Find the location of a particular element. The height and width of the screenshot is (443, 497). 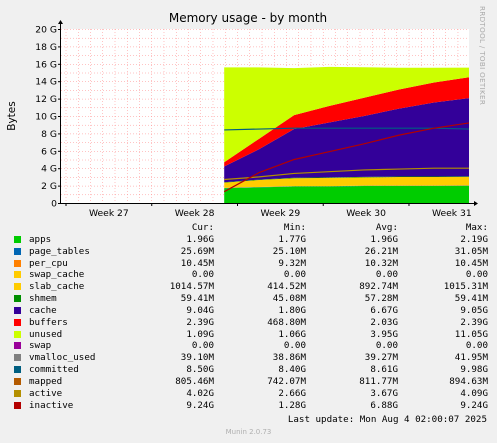

area-shmem is located at coordinates (346, 179).